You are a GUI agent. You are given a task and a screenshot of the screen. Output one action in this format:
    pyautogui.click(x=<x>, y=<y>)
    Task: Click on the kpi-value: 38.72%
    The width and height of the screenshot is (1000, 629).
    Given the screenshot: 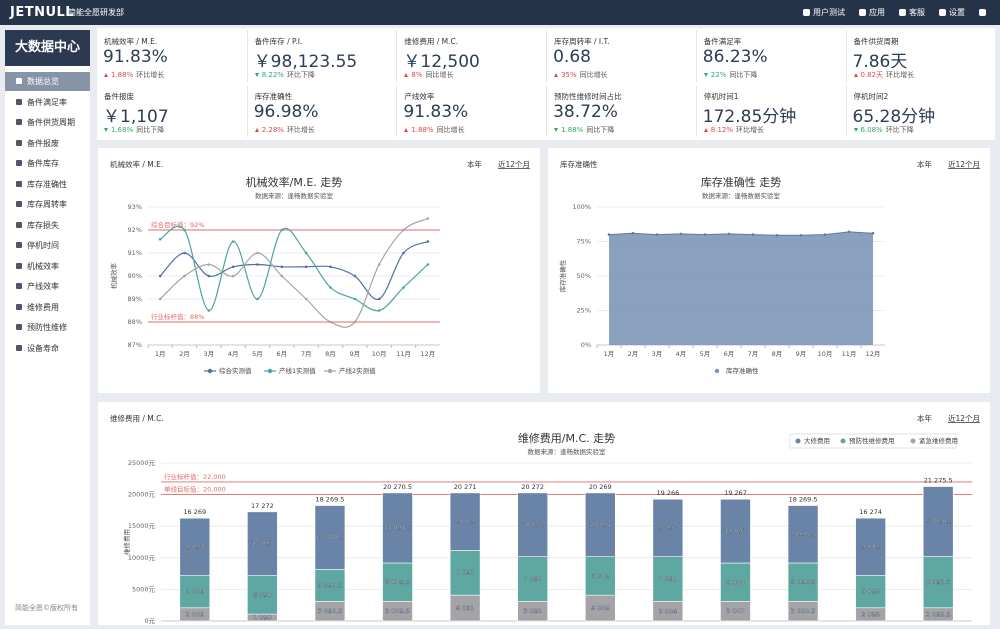 What is the action you would take?
    pyautogui.click(x=585, y=112)
    